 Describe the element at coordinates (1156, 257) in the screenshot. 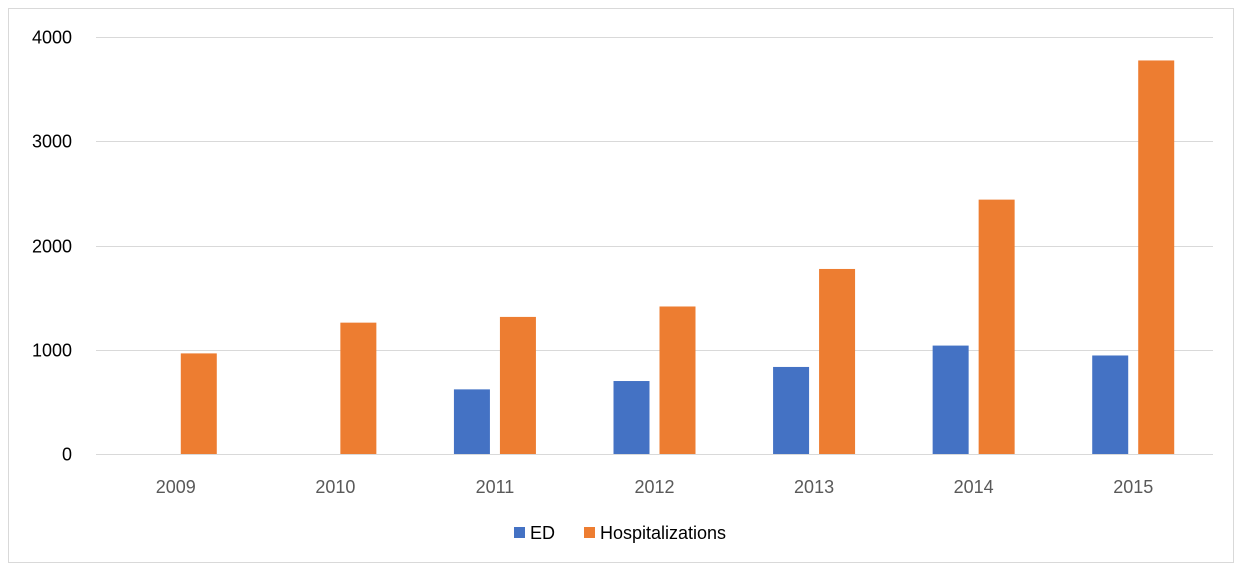

I see `bar-hospitalizations-2015` at that location.